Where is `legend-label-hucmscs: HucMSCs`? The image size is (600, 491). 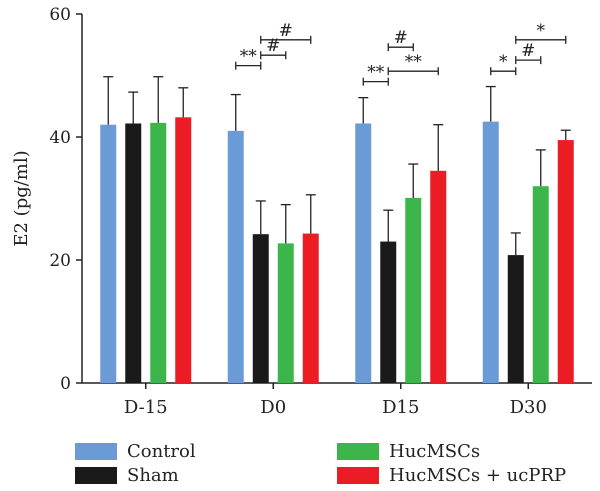 legend-label-hucmscs: HucMSCs is located at coordinates (435, 451).